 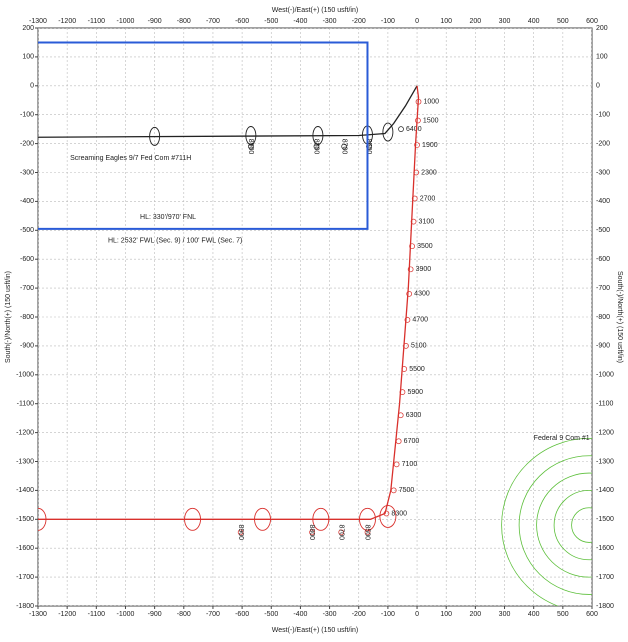 What do you see at coordinates (330, 614) in the screenshot?
I see `x-tick-label: -300` at bounding box center [330, 614].